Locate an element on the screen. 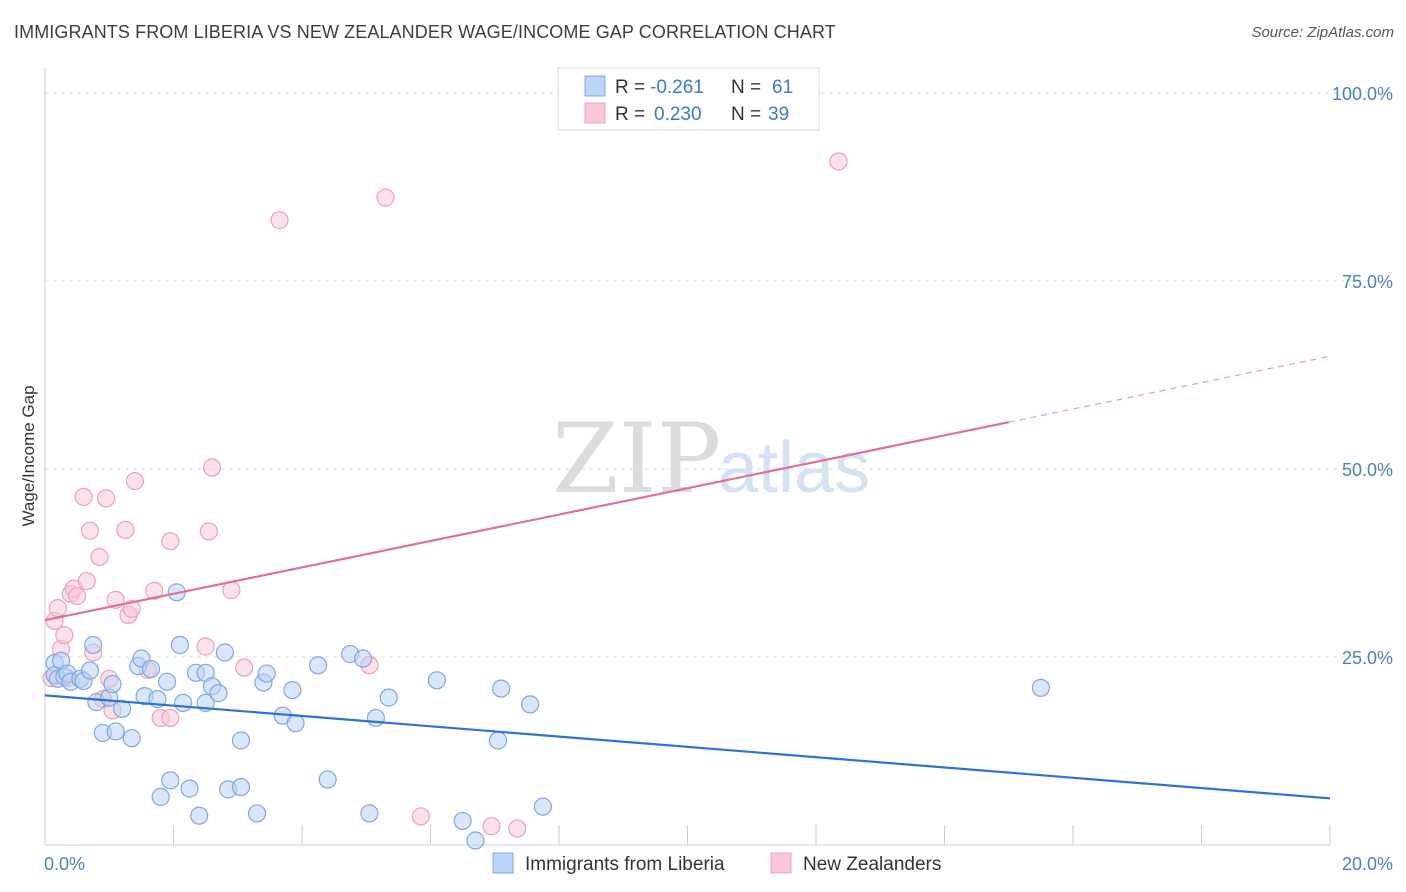 The width and height of the screenshot is (1406, 892). legend-r-label-new-zealanders: R = is located at coordinates (630, 114).